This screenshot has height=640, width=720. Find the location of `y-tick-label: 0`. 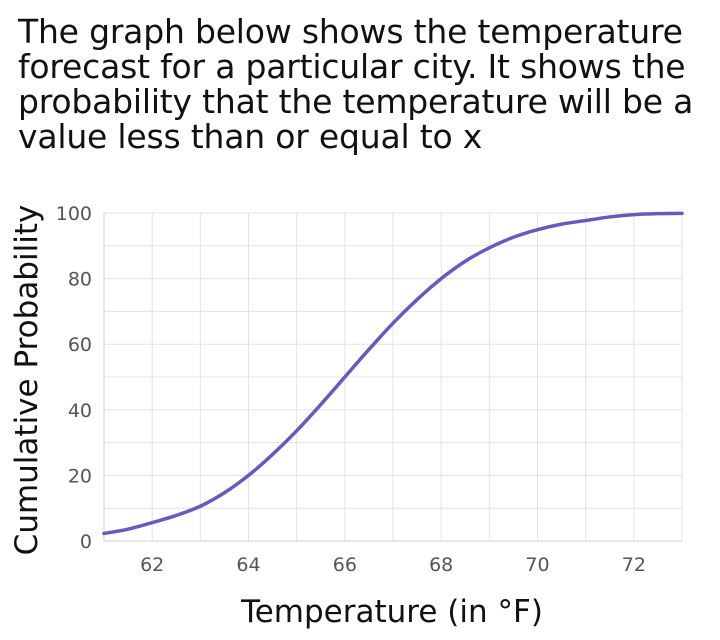

y-tick-label: 0 is located at coordinates (86, 542).